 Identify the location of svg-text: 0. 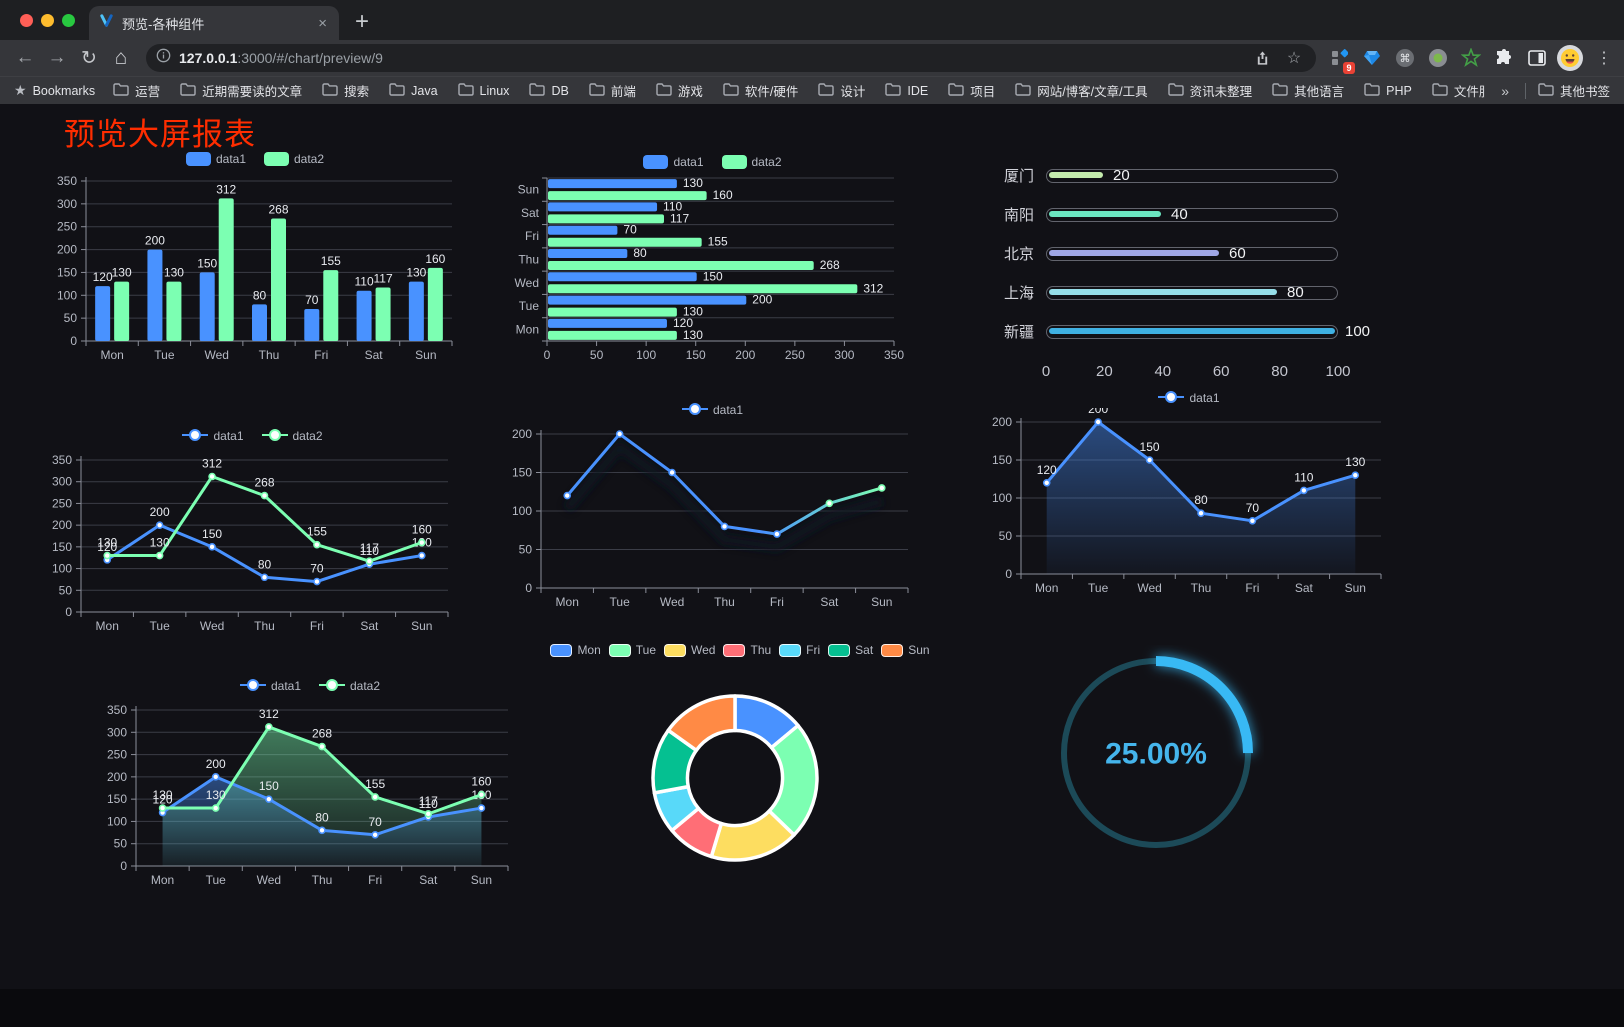
(547, 355).